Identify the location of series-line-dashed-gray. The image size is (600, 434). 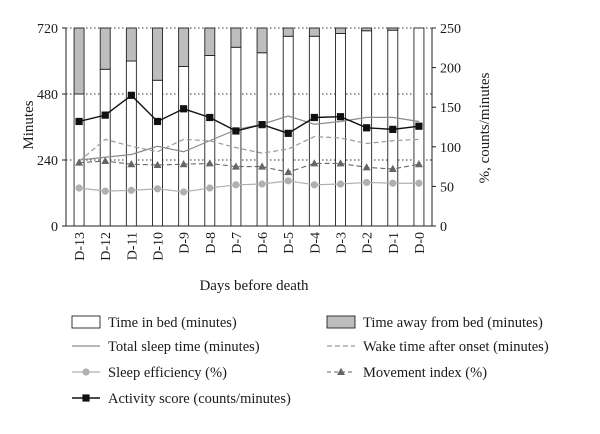
(248, 149).